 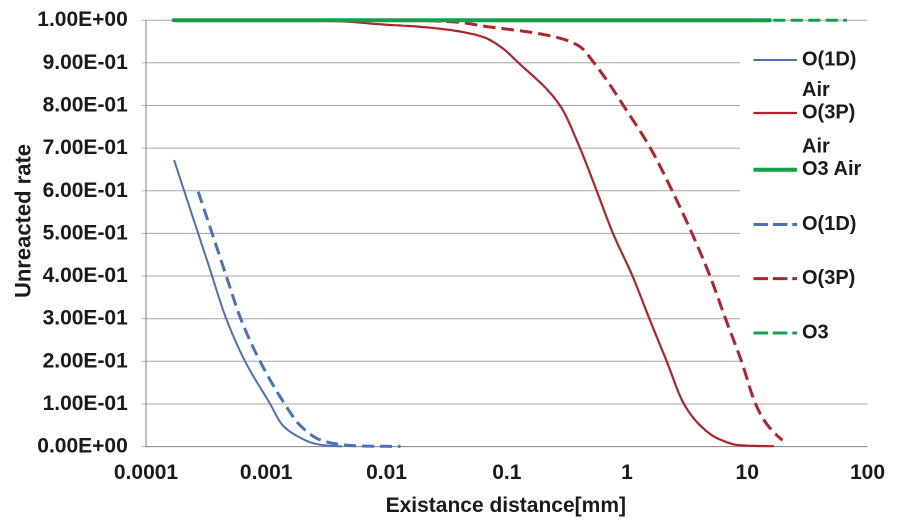 I want to click on svg-text: O3, so click(x=815, y=332).